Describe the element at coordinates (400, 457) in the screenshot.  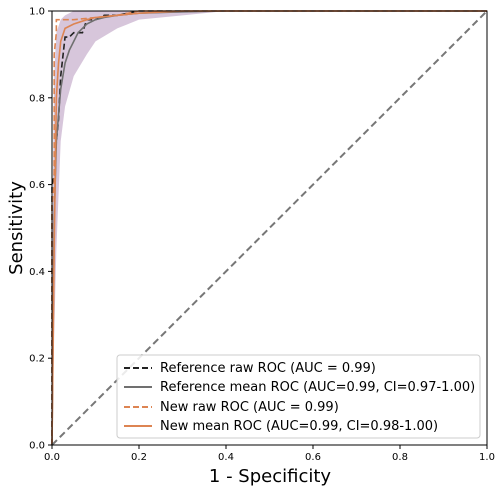
I see `x-tick-label: 0.8` at that location.